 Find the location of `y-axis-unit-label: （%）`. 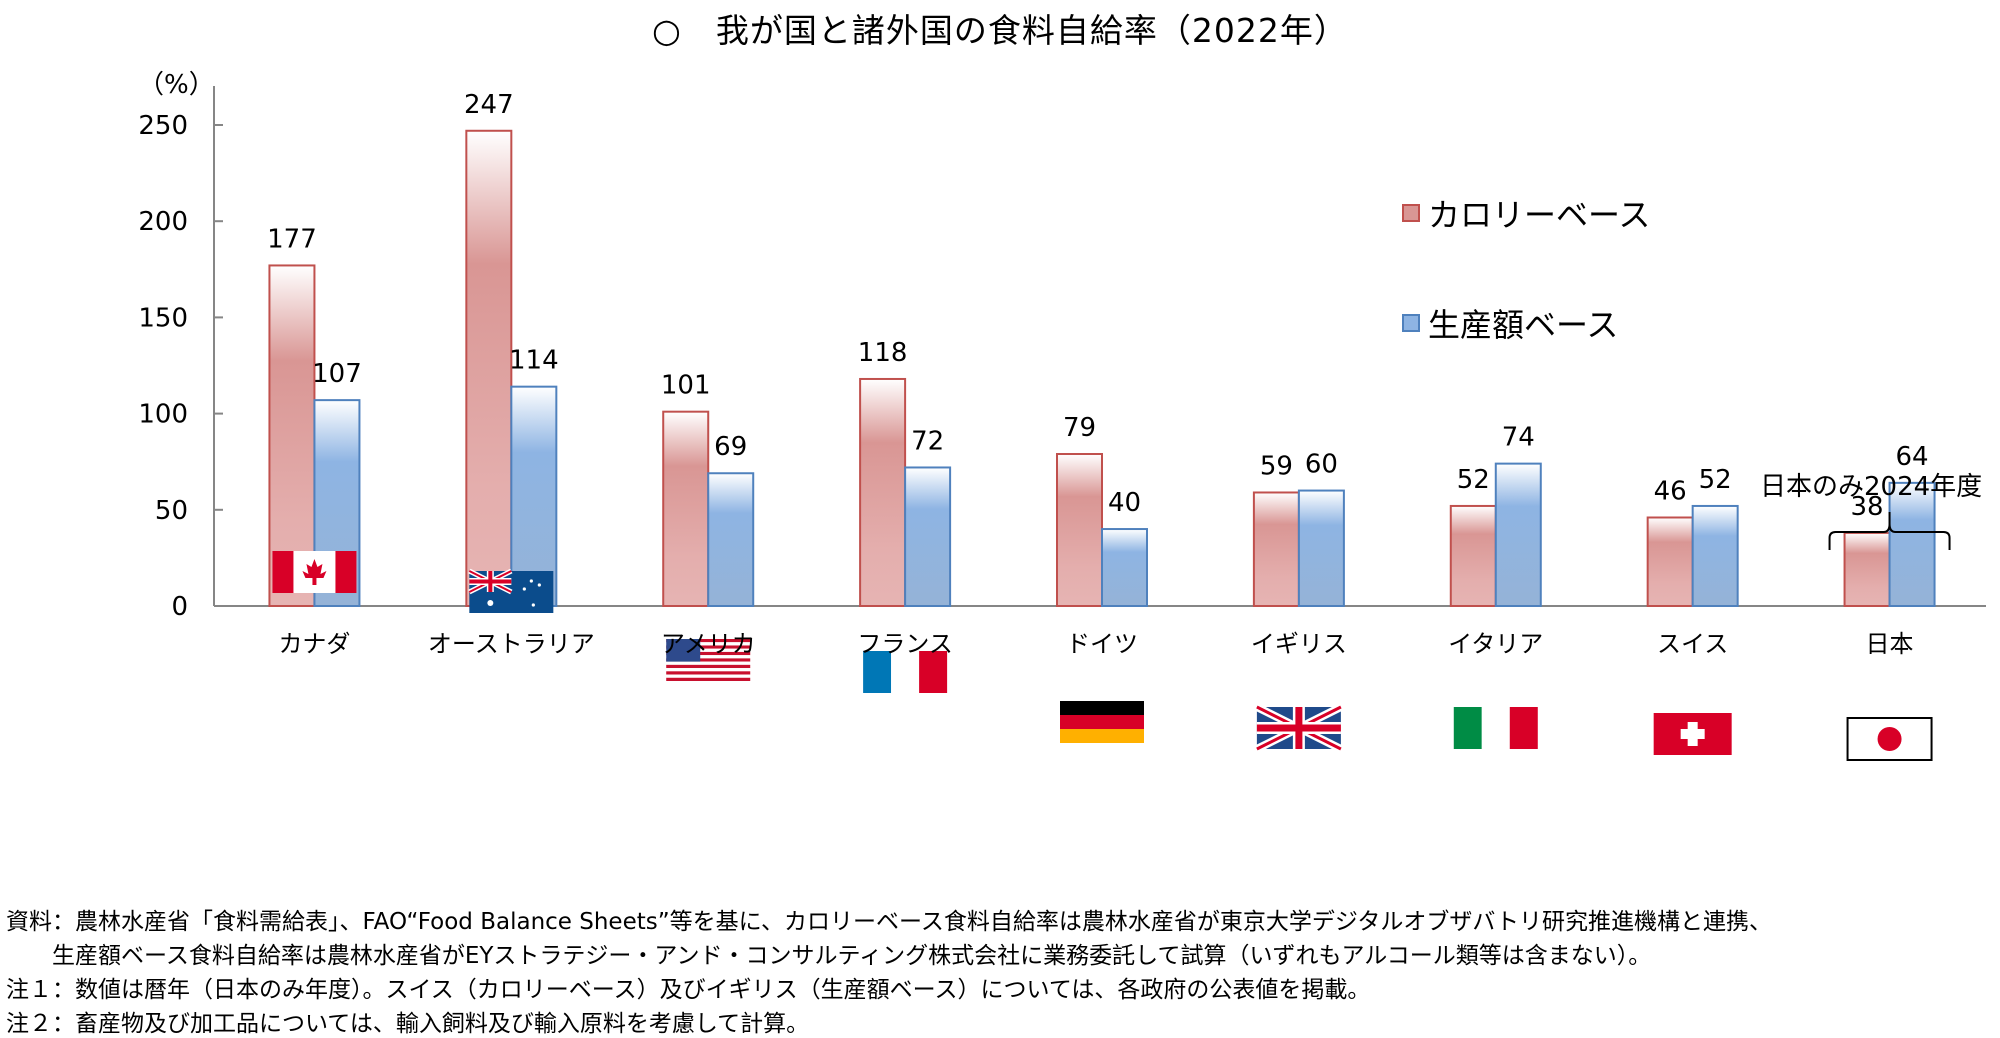

y-axis-unit-label: （%） is located at coordinates (176, 85).